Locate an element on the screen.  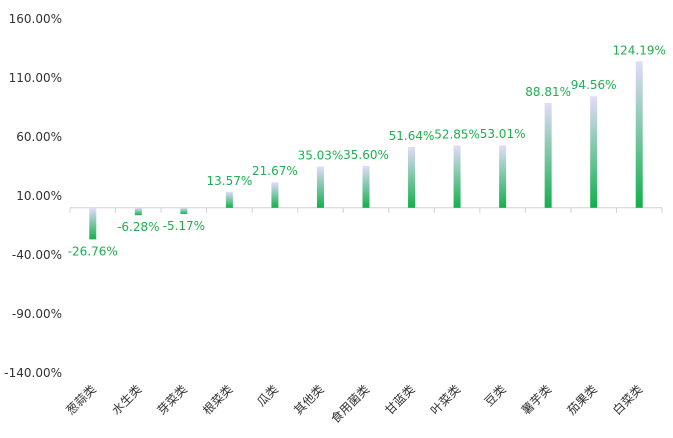
data-label: 21.67% is located at coordinates (275, 171).